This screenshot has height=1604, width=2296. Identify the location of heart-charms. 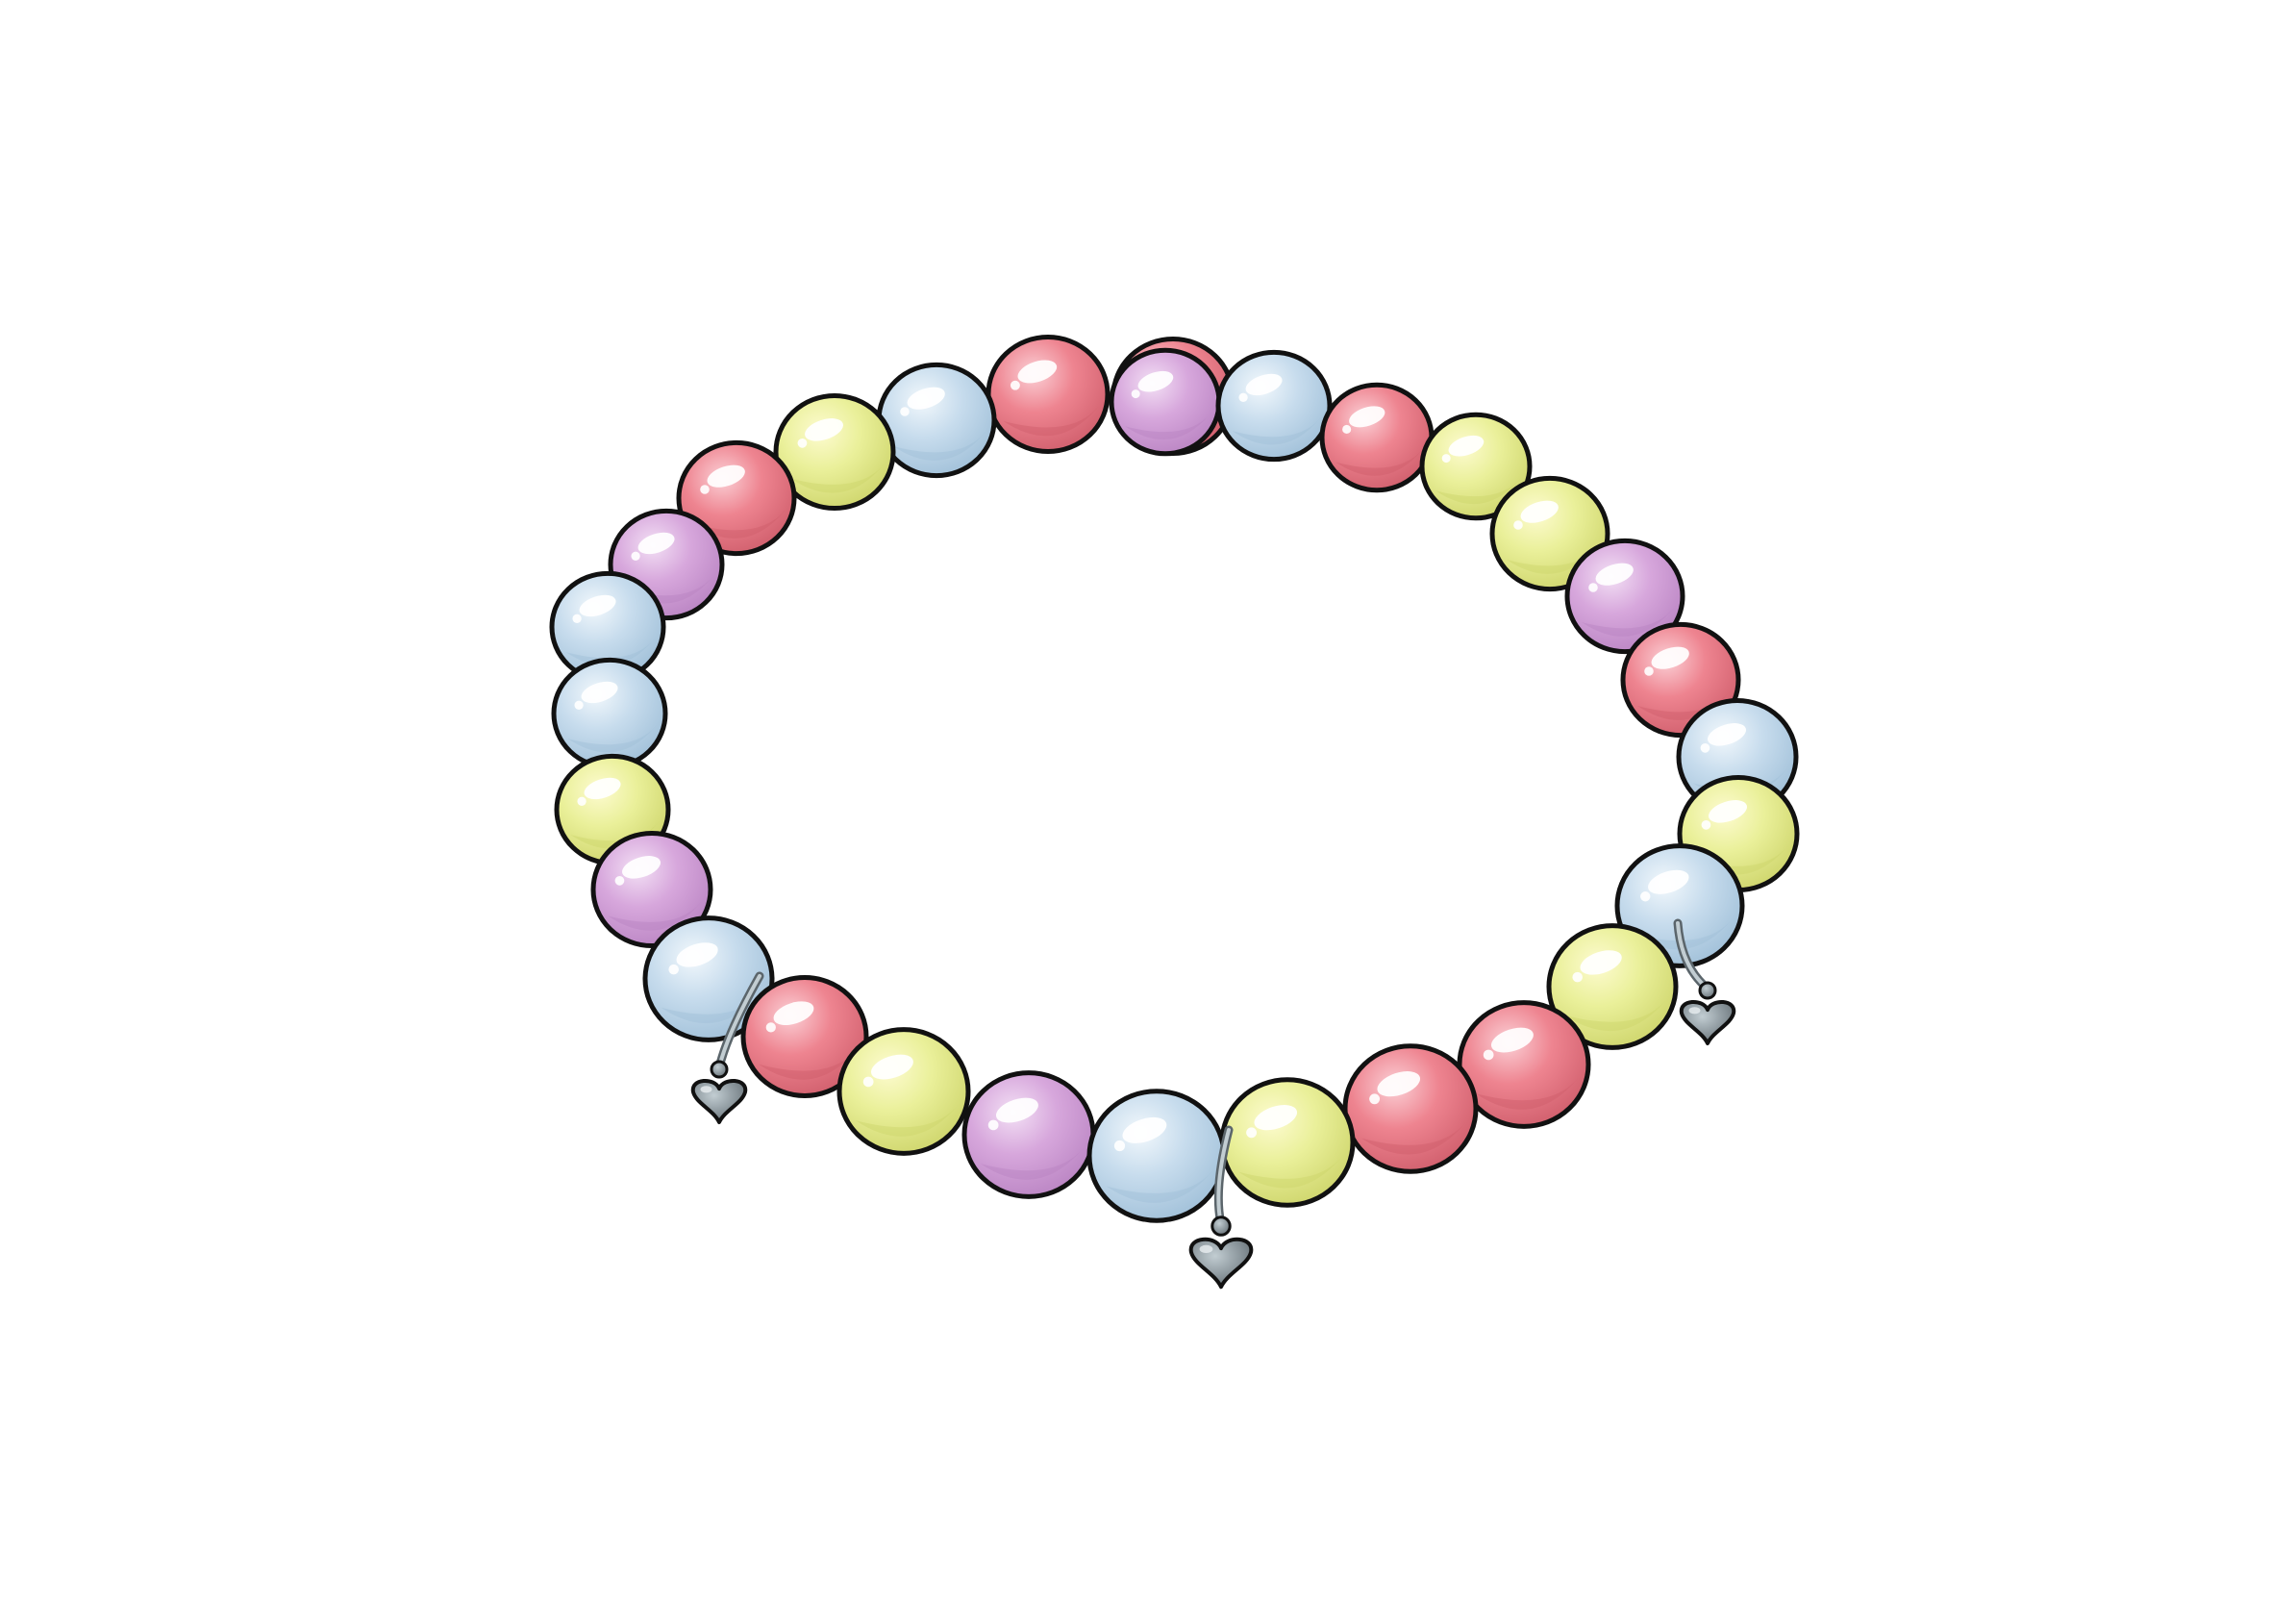
(1213, 1104).